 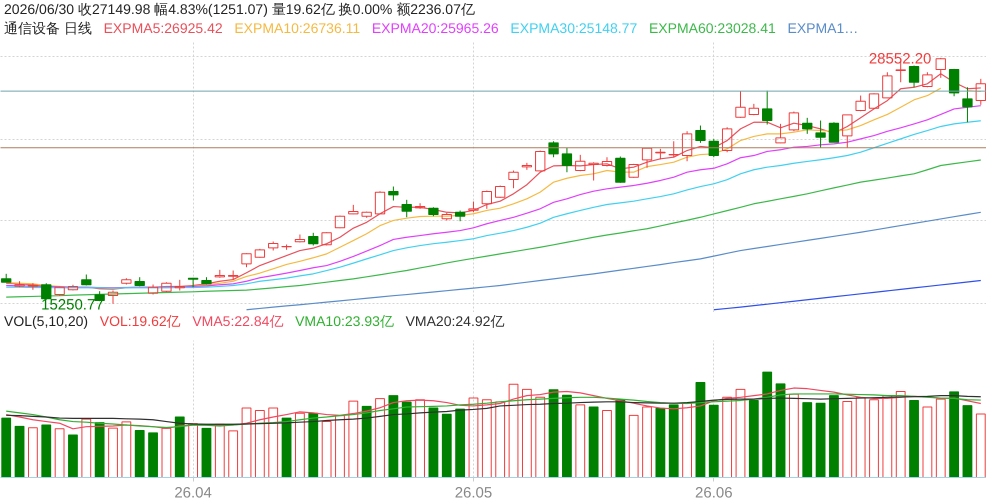 What do you see at coordinates (46, 321) in the screenshot?
I see `chart-title: VOL(5,10,20)` at bounding box center [46, 321].